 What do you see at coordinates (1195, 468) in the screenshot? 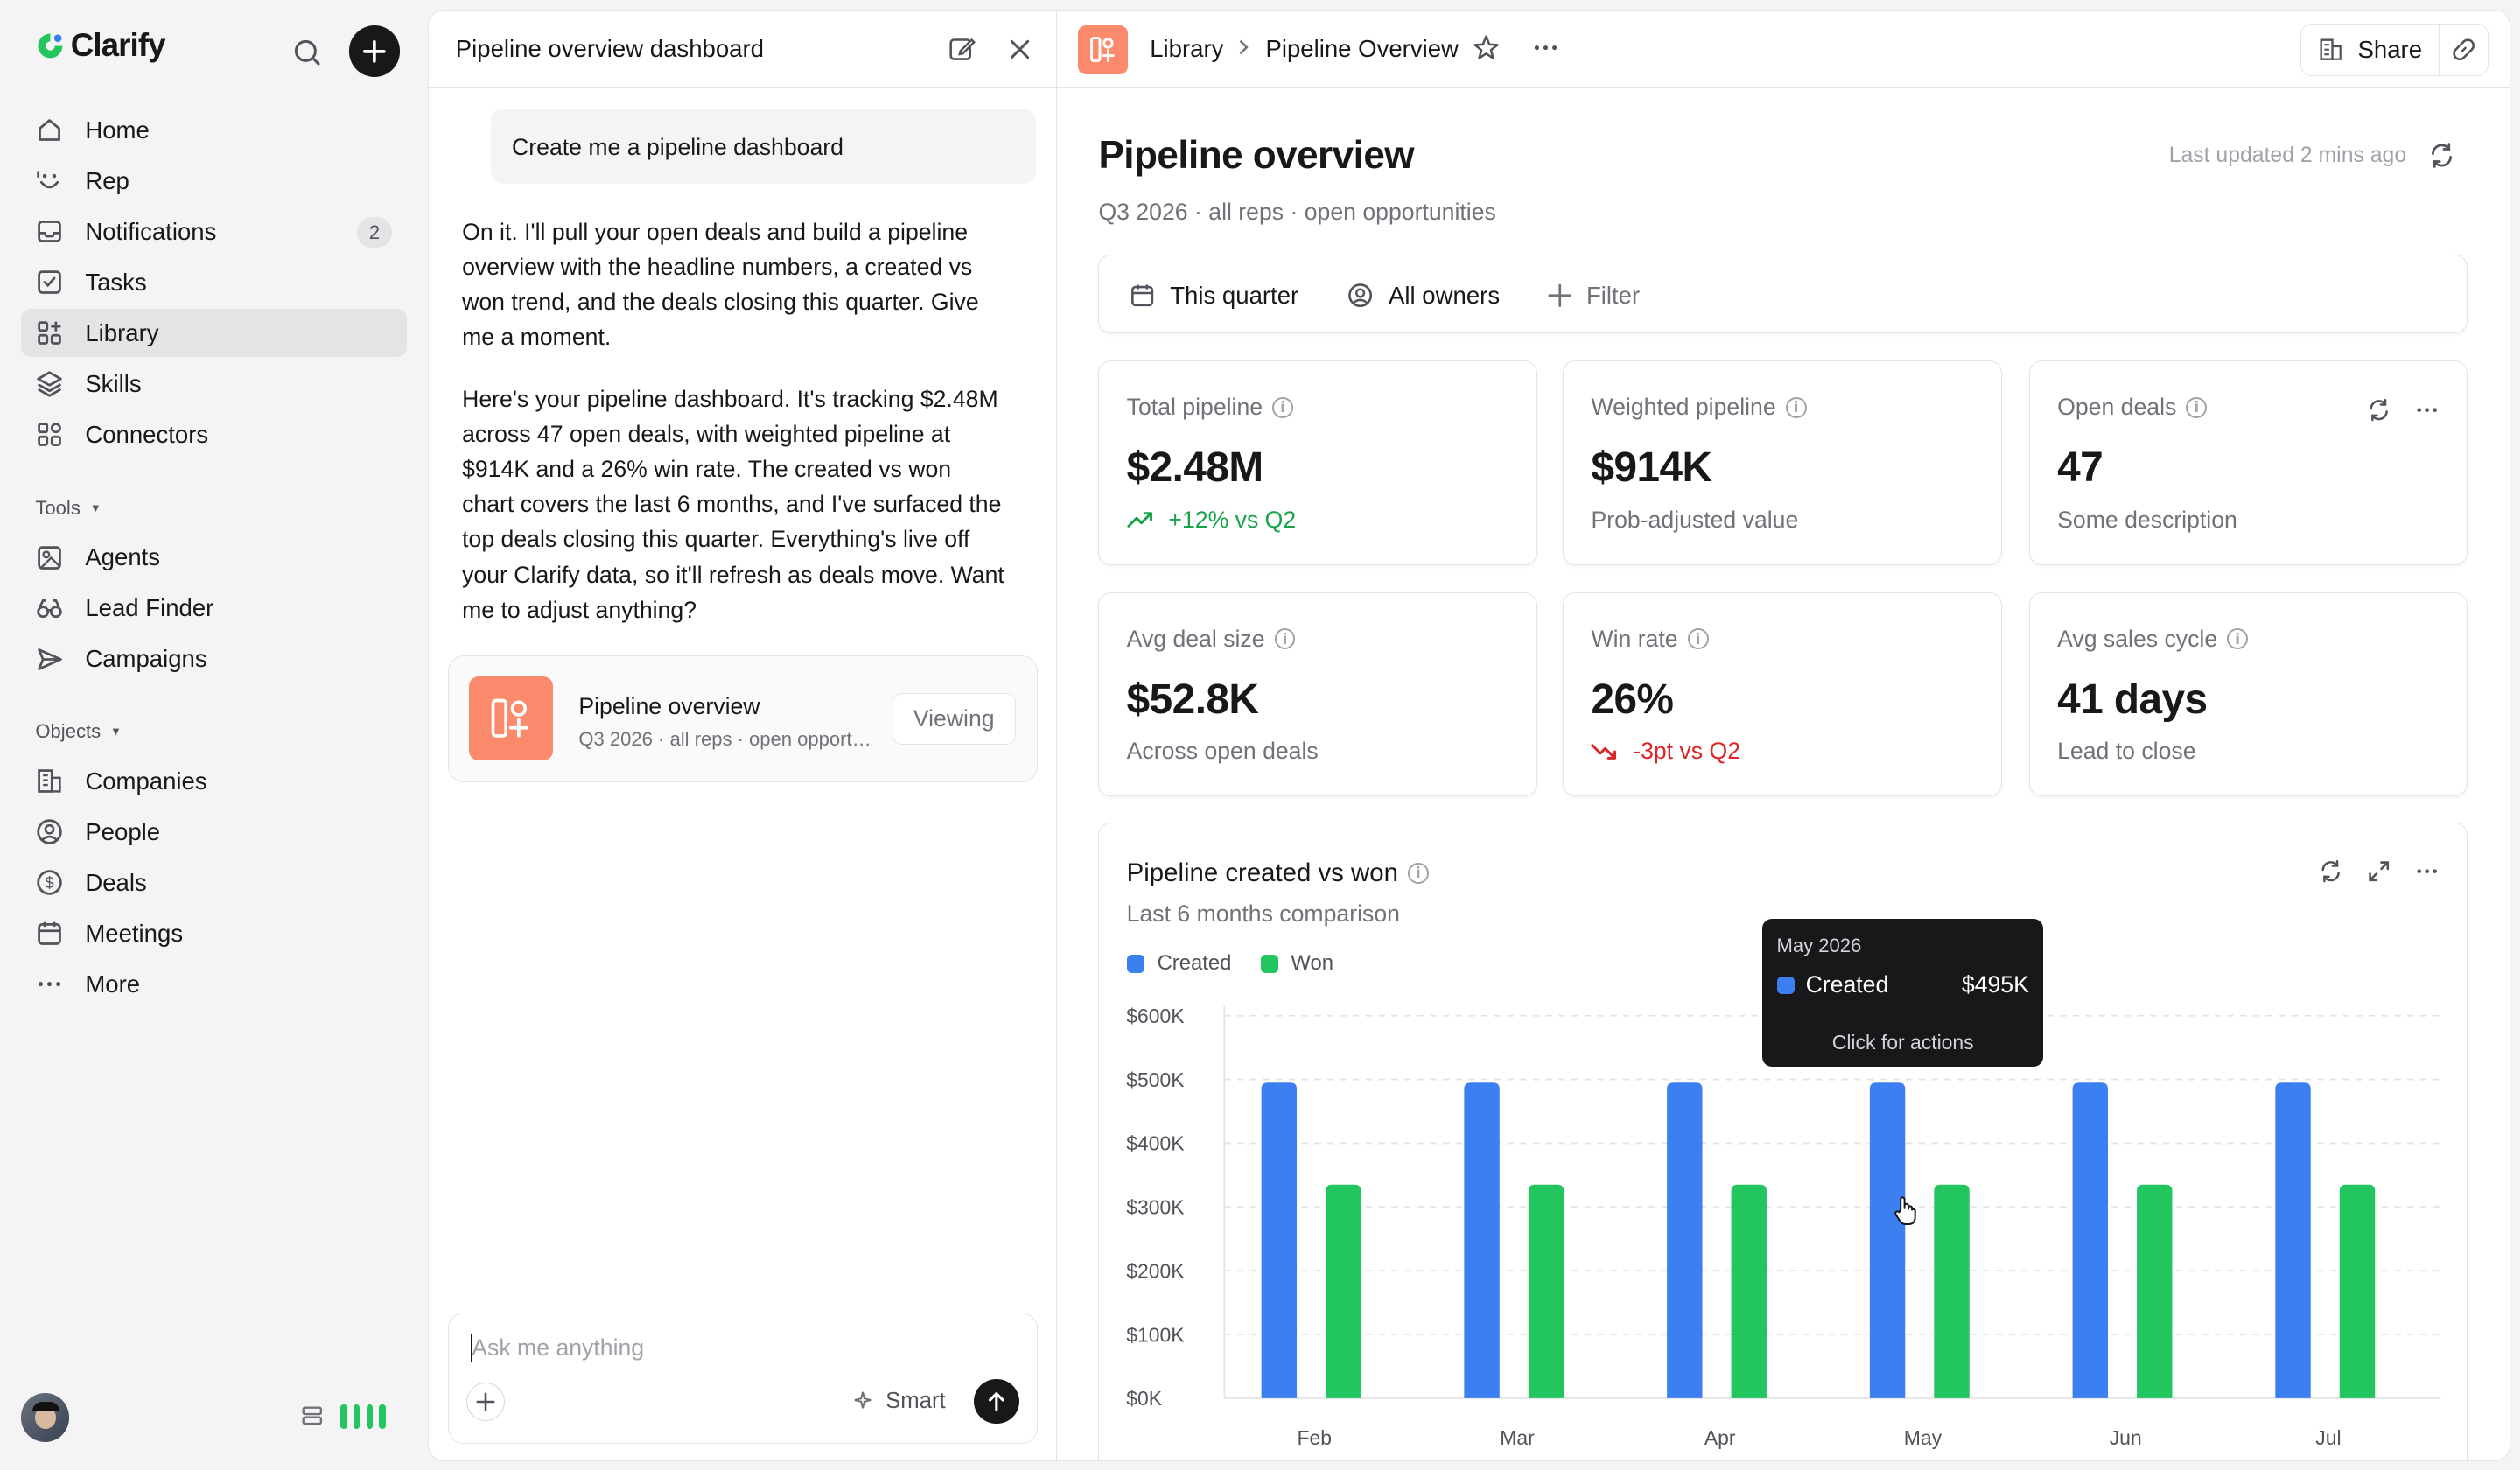
I see `kpi-value: $2.48M` at bounding box center [1195, 468].